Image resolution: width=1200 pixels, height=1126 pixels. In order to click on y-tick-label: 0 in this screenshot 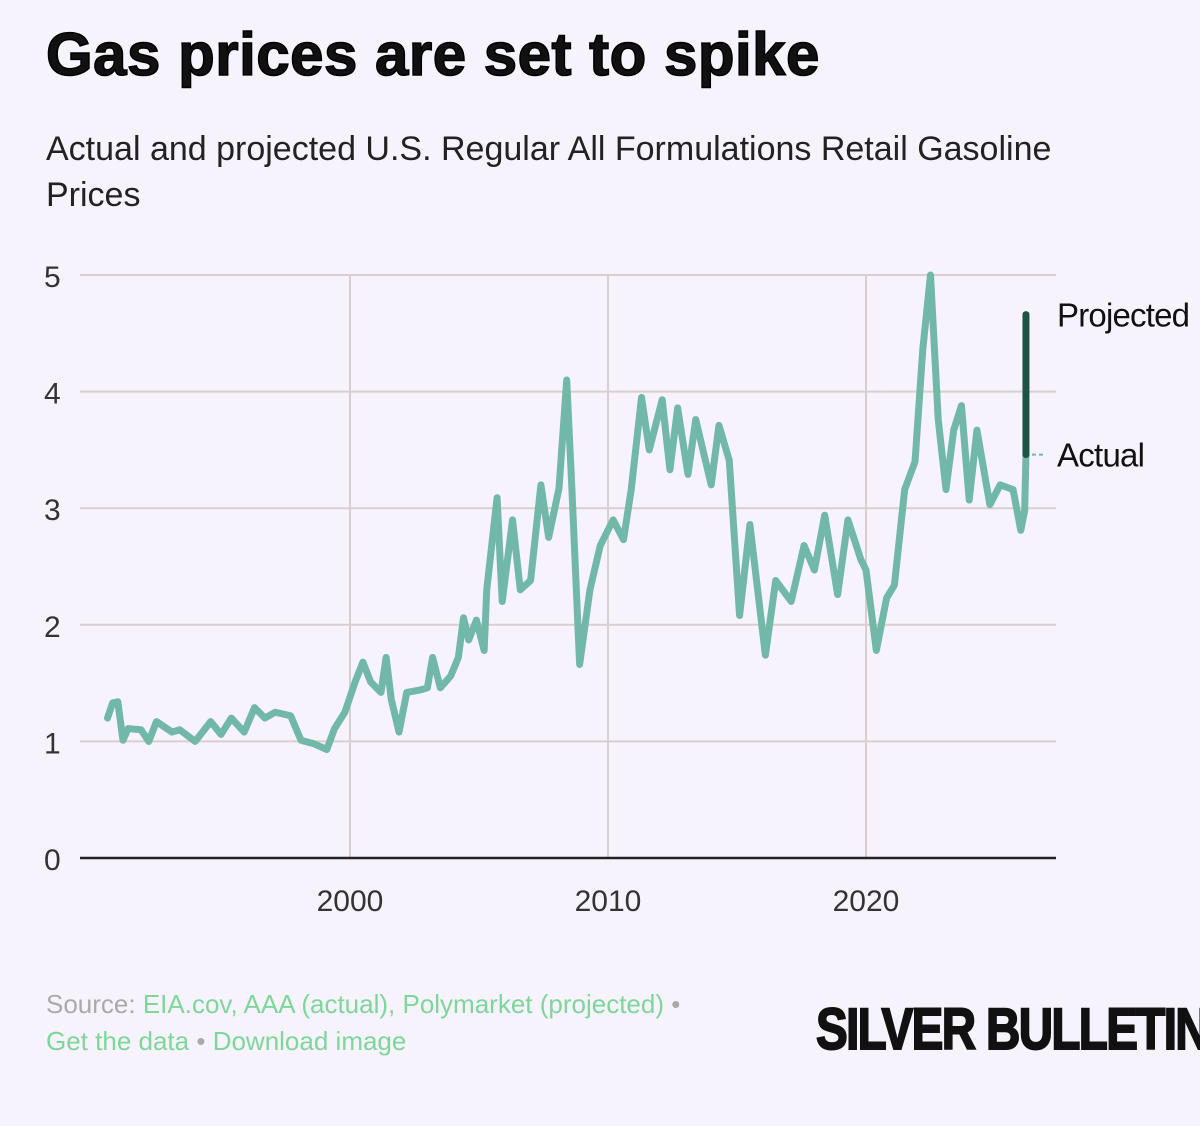, I will do `click(52, 860)`.